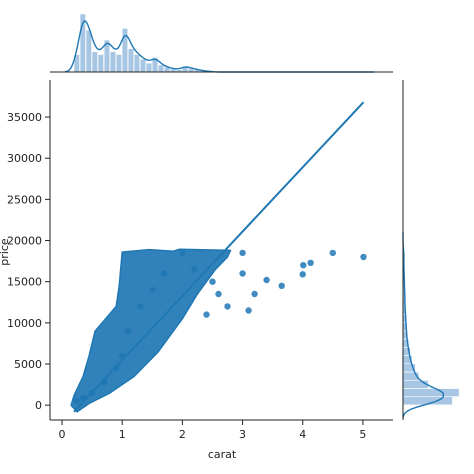 This screenshot has height=474, width=474. I want to click on x-tick-label: 3, so click(242, 434).